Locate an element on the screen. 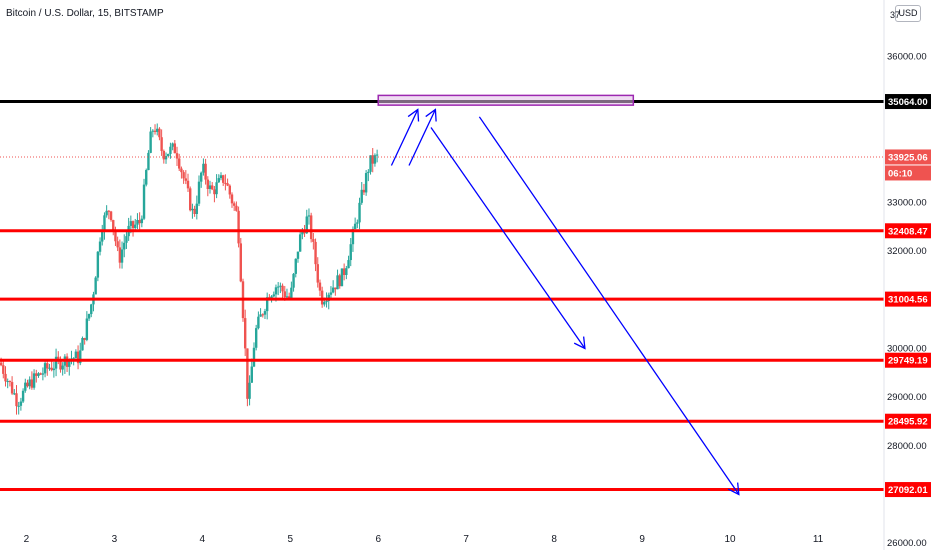 Image resolution: width=932 pixels, height=550 pixels. time-axis-tick-label: 8 is located at coordinates (554, 539).